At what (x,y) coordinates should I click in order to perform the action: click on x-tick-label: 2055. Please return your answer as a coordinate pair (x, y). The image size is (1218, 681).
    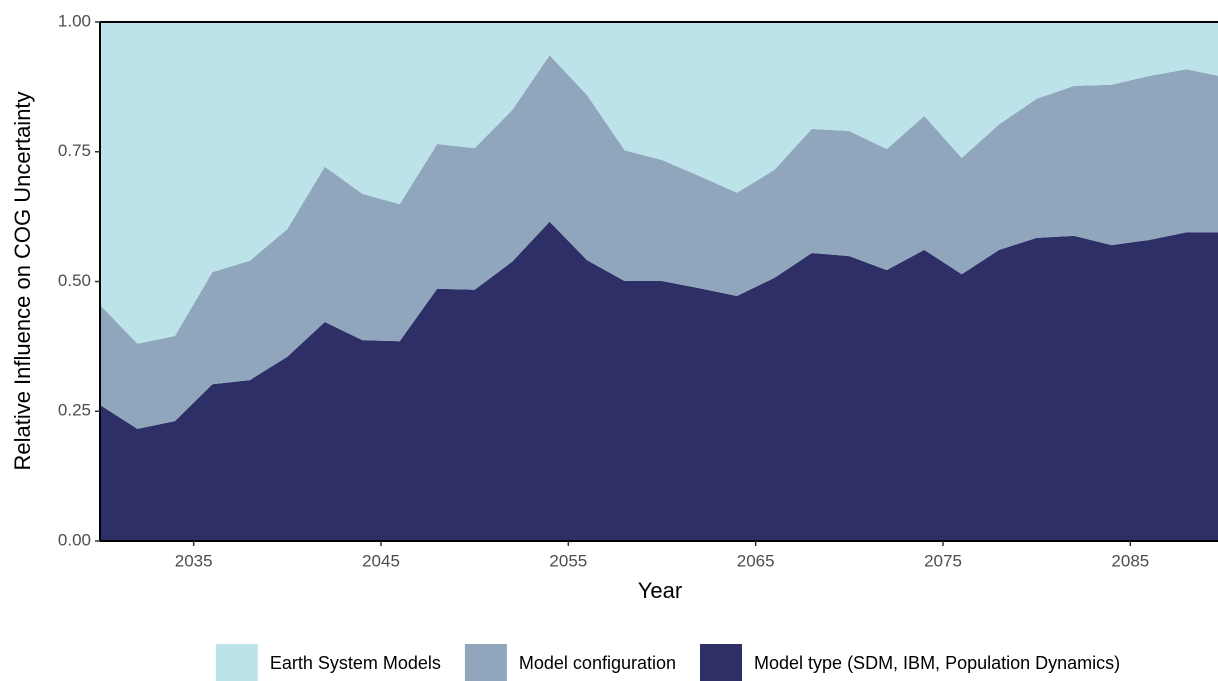
    Looking at the image, I should click on (568, 560).